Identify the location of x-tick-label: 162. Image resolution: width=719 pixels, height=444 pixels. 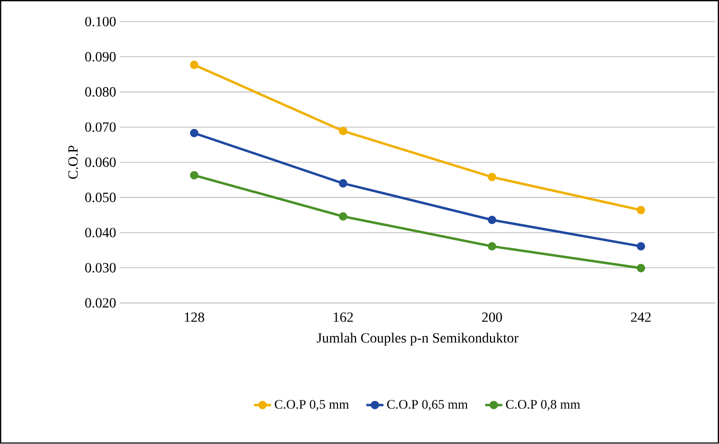
(343, 317).